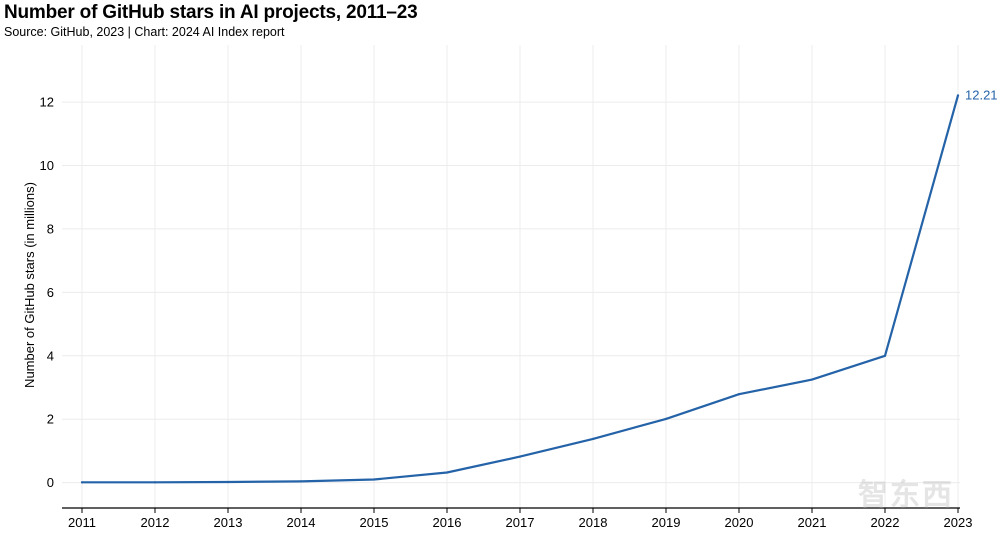  What do you see at coordinates (374, 522) in the screenshot?
I see `x-tick-label: 2015` at bounding box center [374, 522].